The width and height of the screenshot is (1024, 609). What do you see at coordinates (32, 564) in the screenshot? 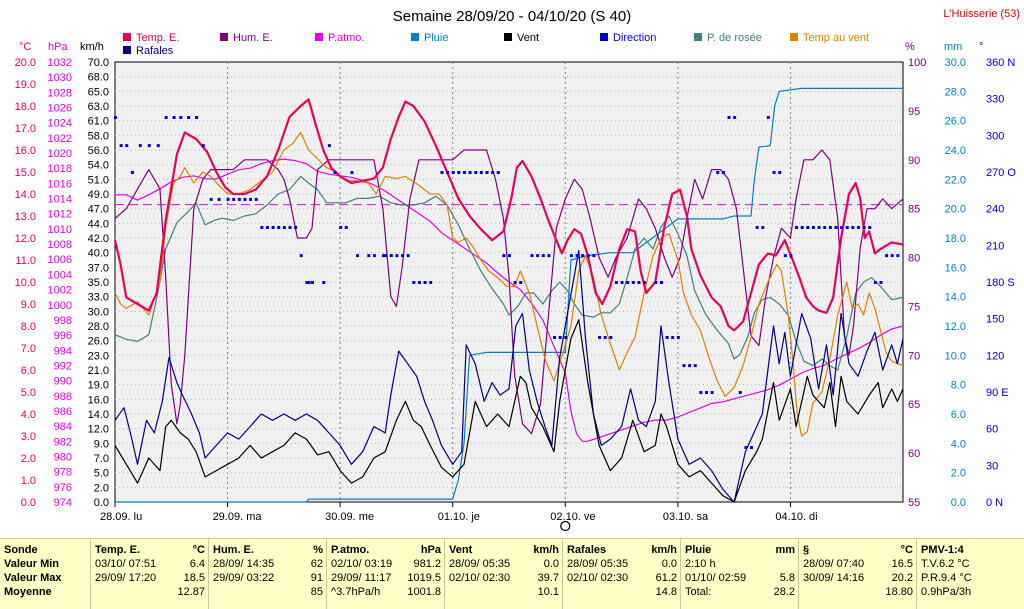
I see `stats-label-r1: Valeur Min` at bounding box center [32, 564].